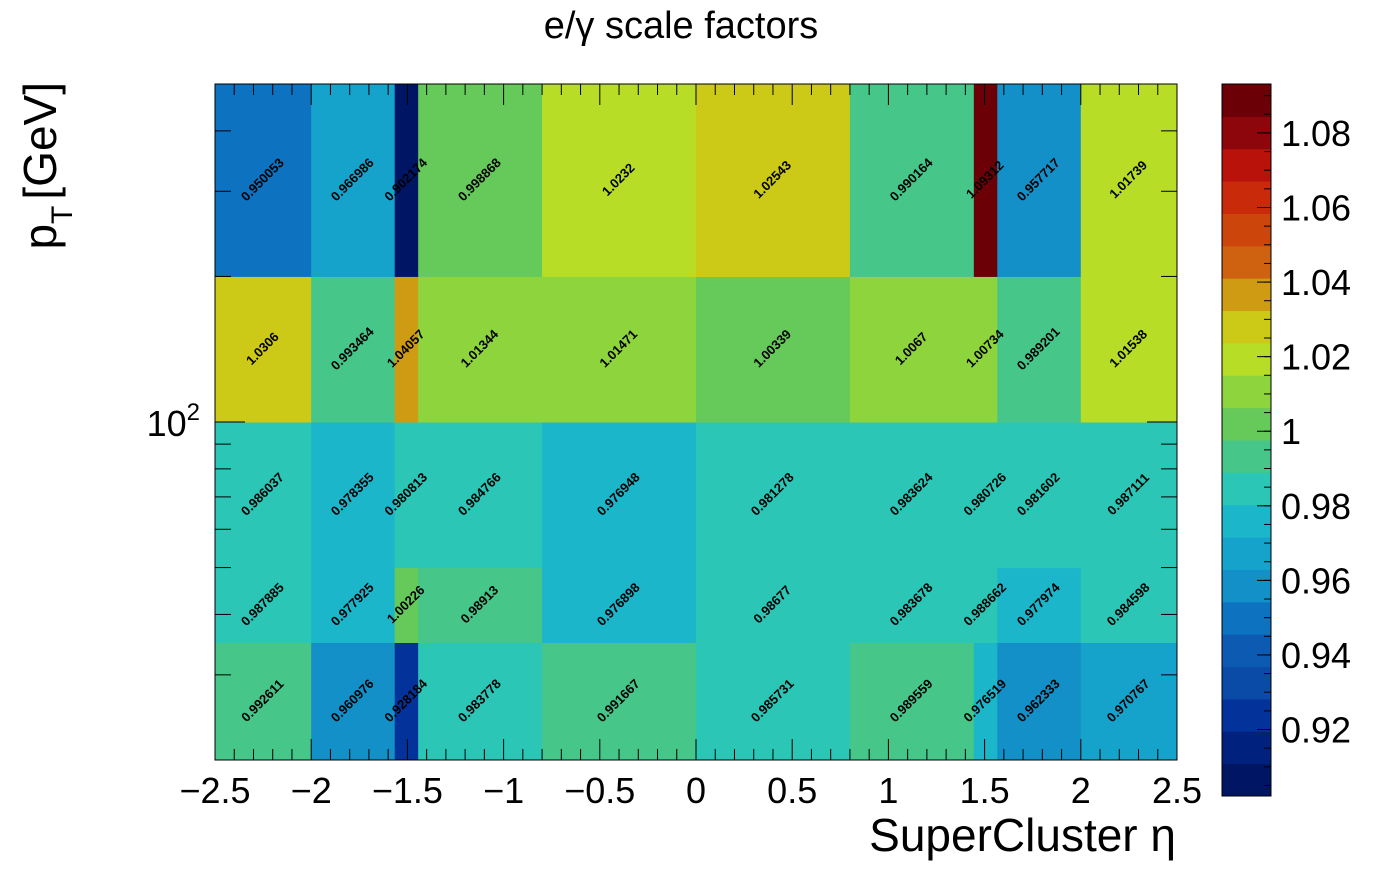 The height and width of the screenshot is (869, 1373). What do you see at coordinates (263, 701) in the screenshot?
I see `heatmap-cell-r0-c0` at bounding box center [263, 701].